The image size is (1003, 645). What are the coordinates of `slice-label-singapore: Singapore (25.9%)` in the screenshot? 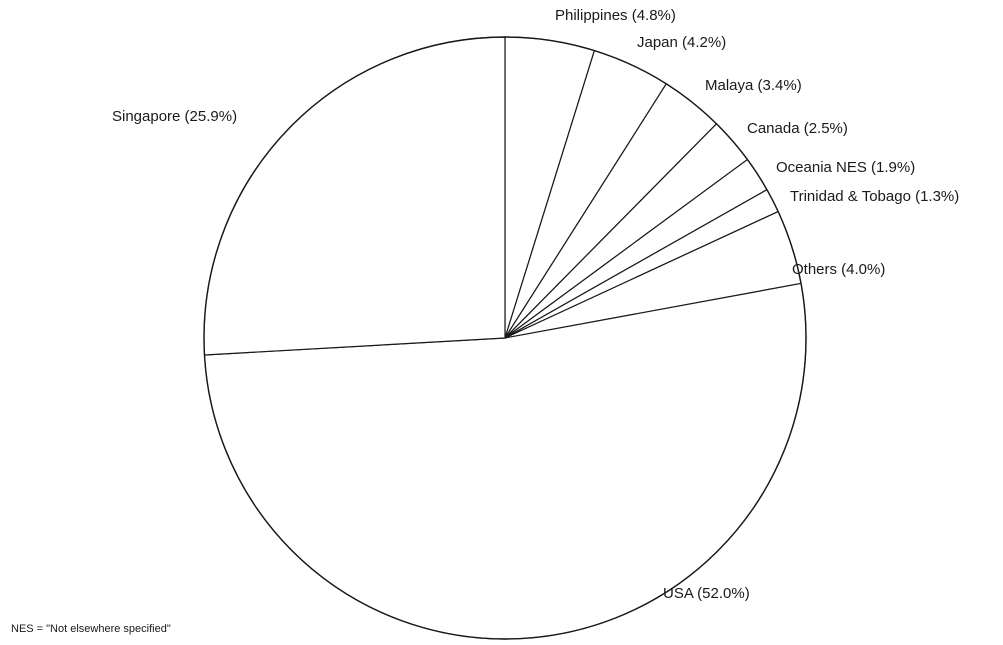 It's located at (174, 116).